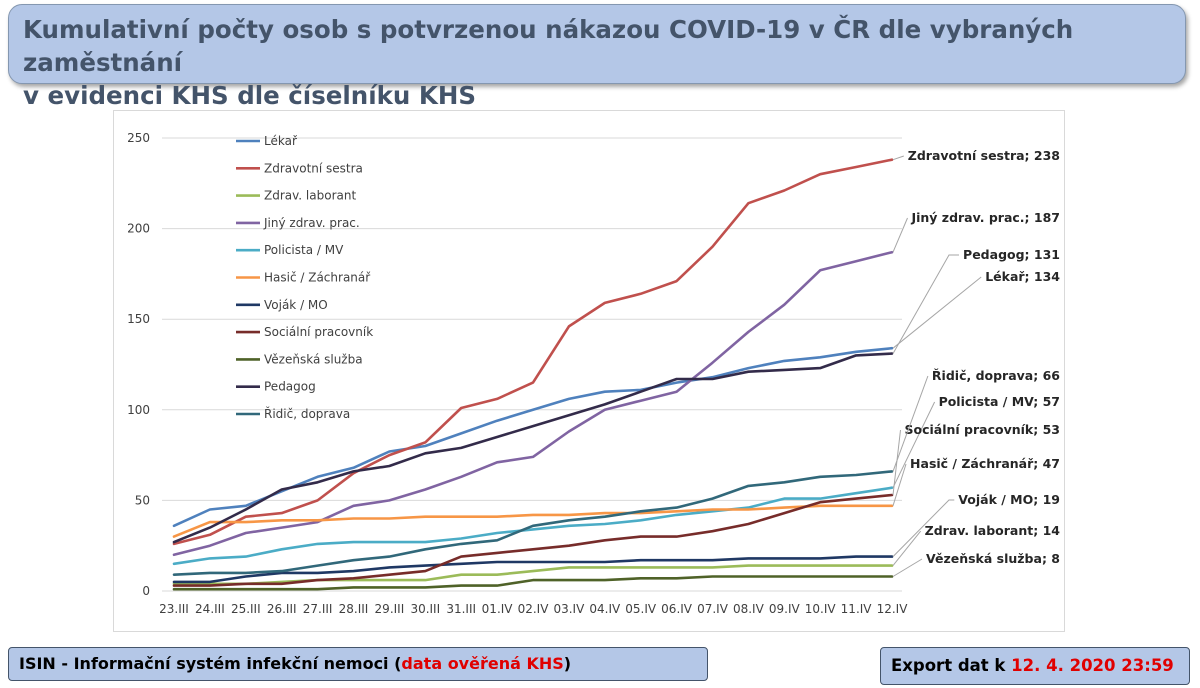 The height and width of the screenshot is (688, 1200). I want to click on title-line-2: v evidenci KHS dle číselníku KHS, so click(250, 95).